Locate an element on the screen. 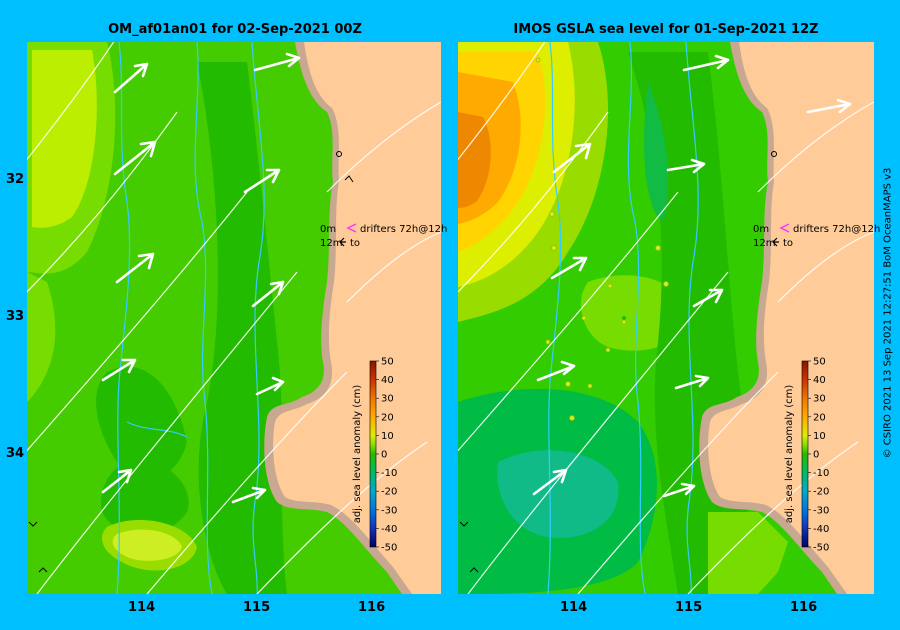 The image size is (900, 630). panel-2-title: IMOS GSLA sea level for 01-Sep-2021 12Z is located at coordinates (666, 29).